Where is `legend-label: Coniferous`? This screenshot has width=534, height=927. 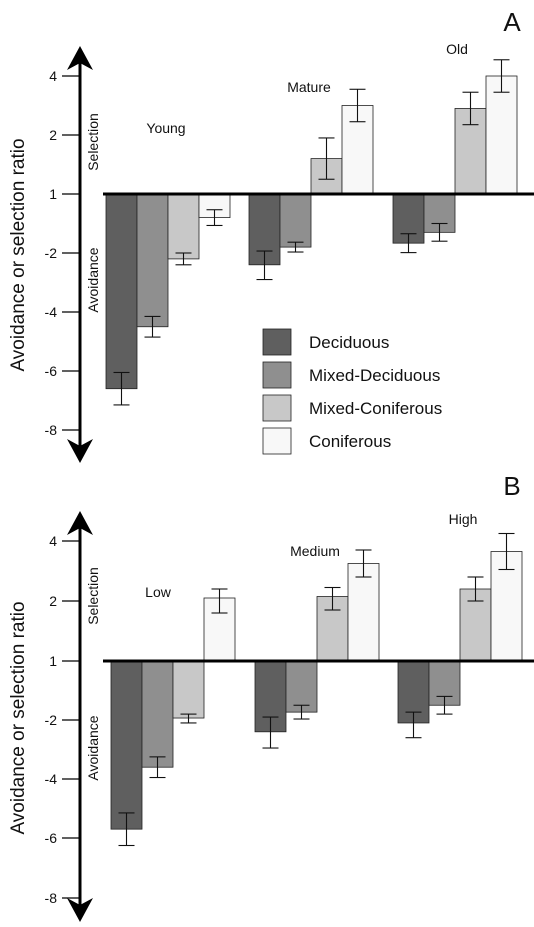 legend-label: Coniferous is located at coordinates (350, 441).